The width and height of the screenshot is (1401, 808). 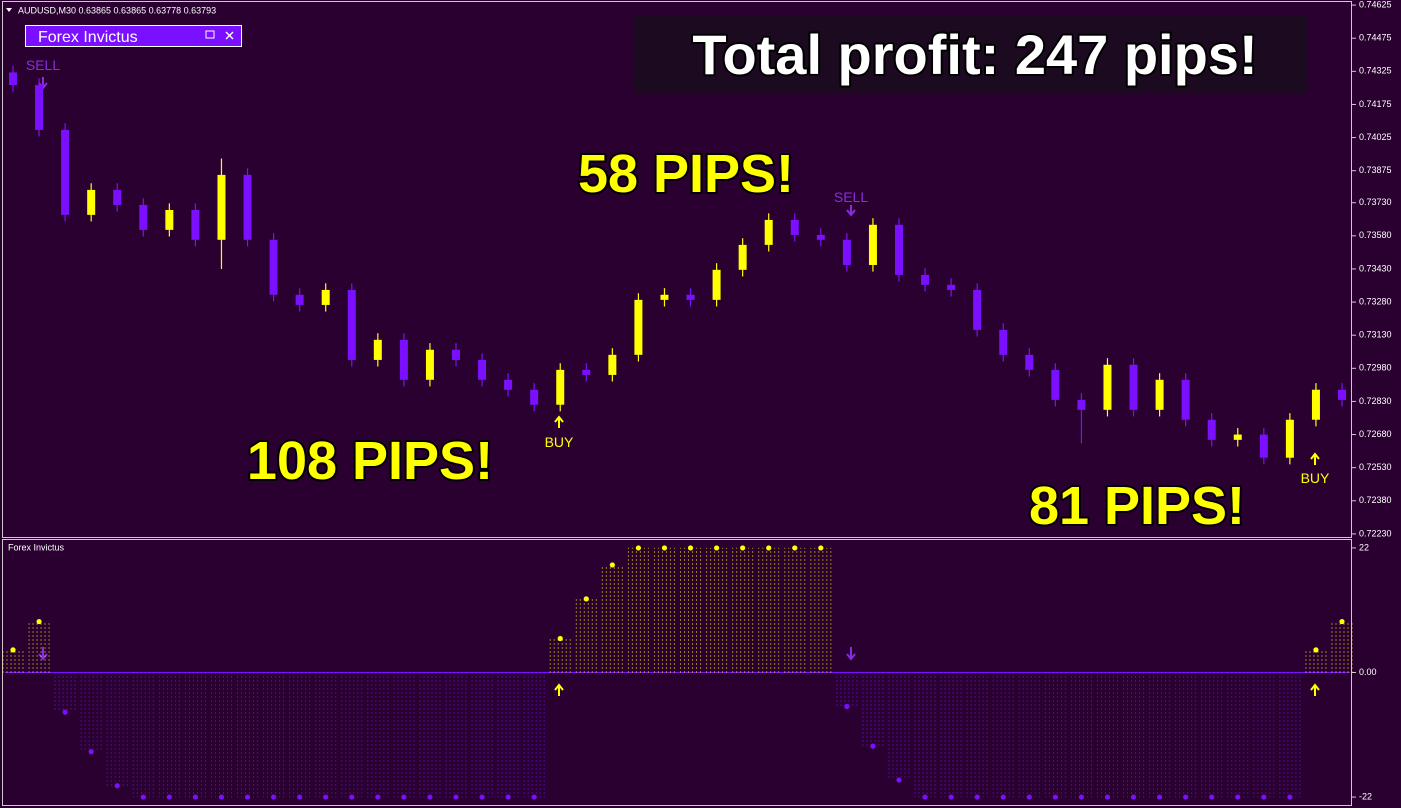 What do you see at coordinates (36, 547) in the screenshot?
I see `indicator-title: Forex Invictus` at bounding box center [36, 547].